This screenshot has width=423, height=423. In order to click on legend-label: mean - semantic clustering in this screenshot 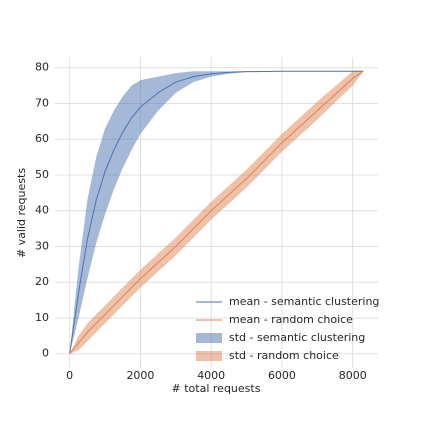, I will do `click(304, 301)`.